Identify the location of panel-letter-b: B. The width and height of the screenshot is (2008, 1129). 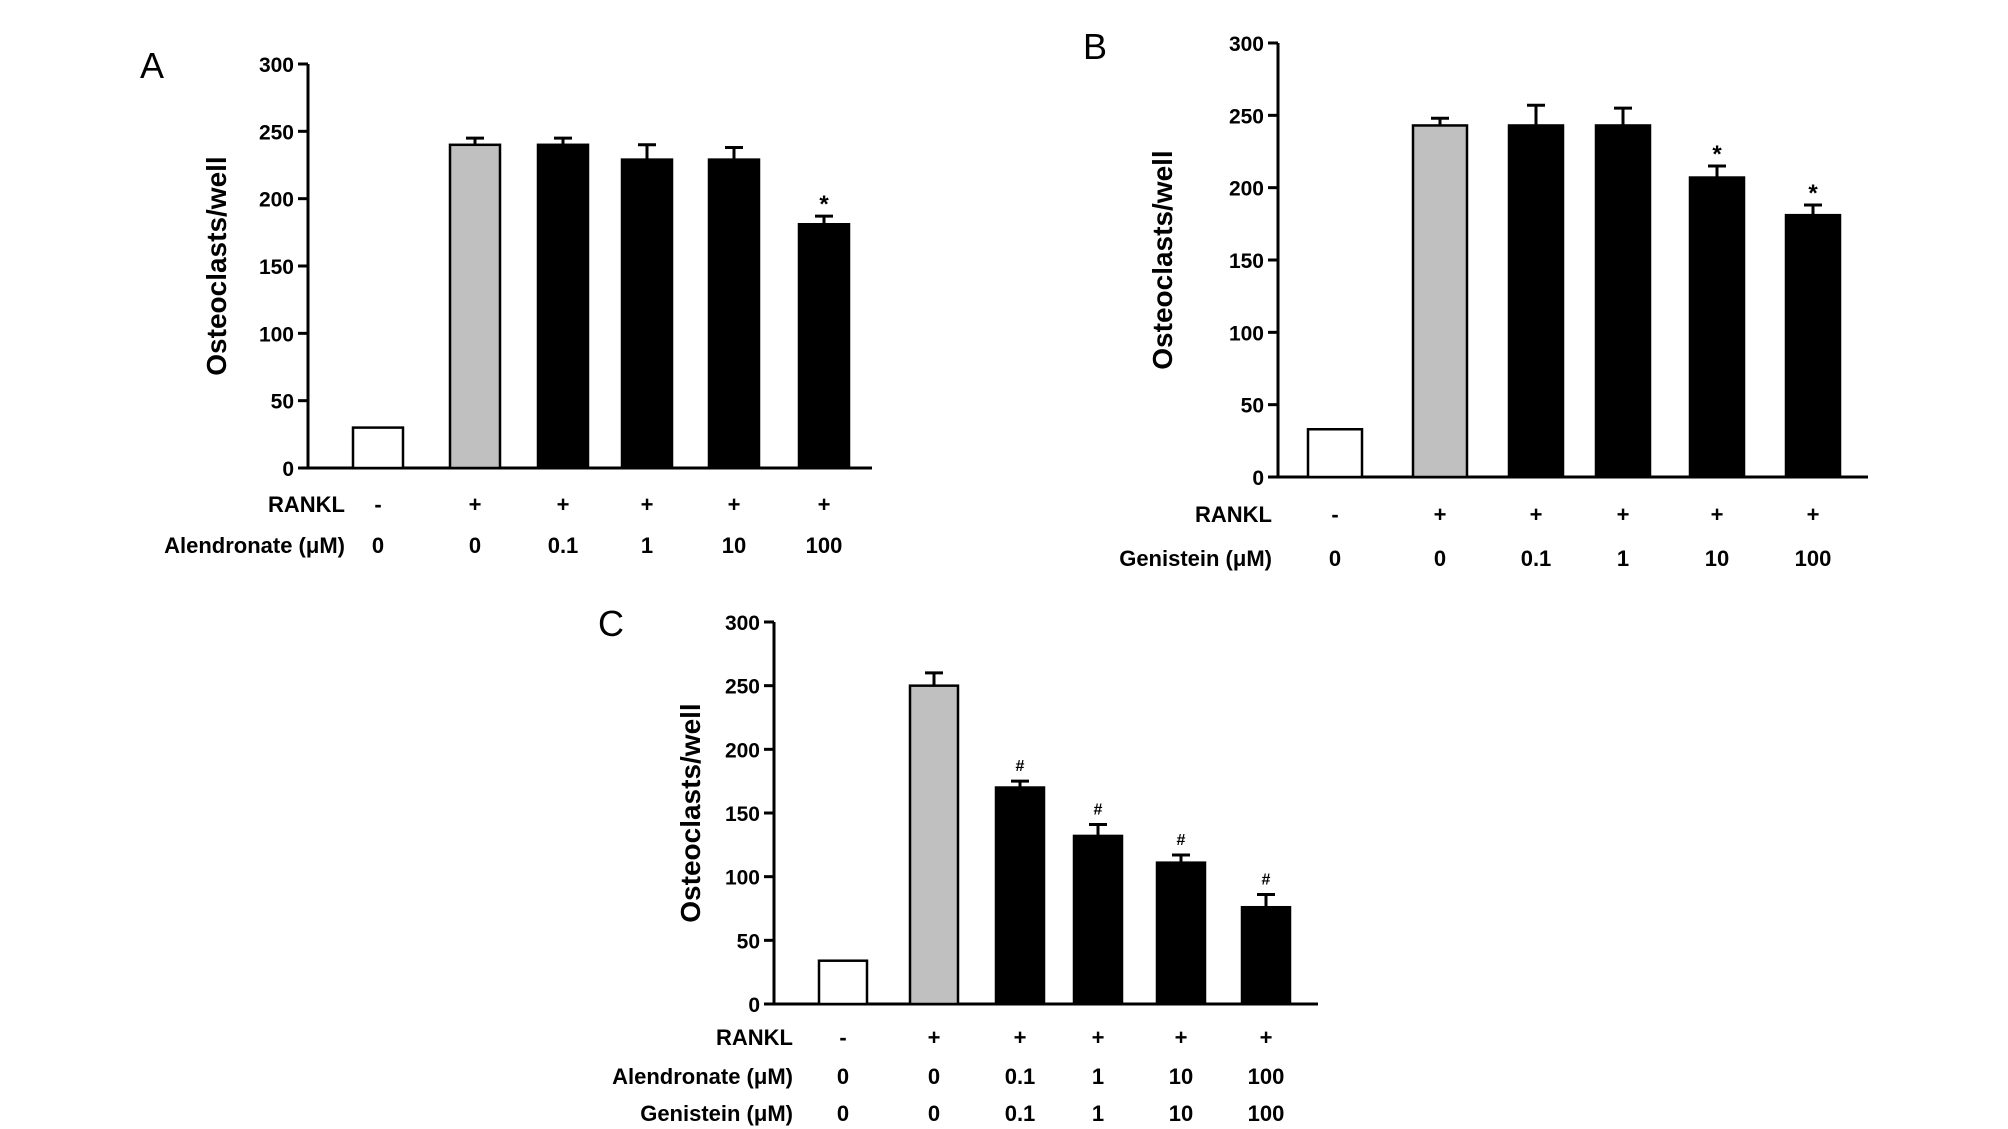
(1095, 46).